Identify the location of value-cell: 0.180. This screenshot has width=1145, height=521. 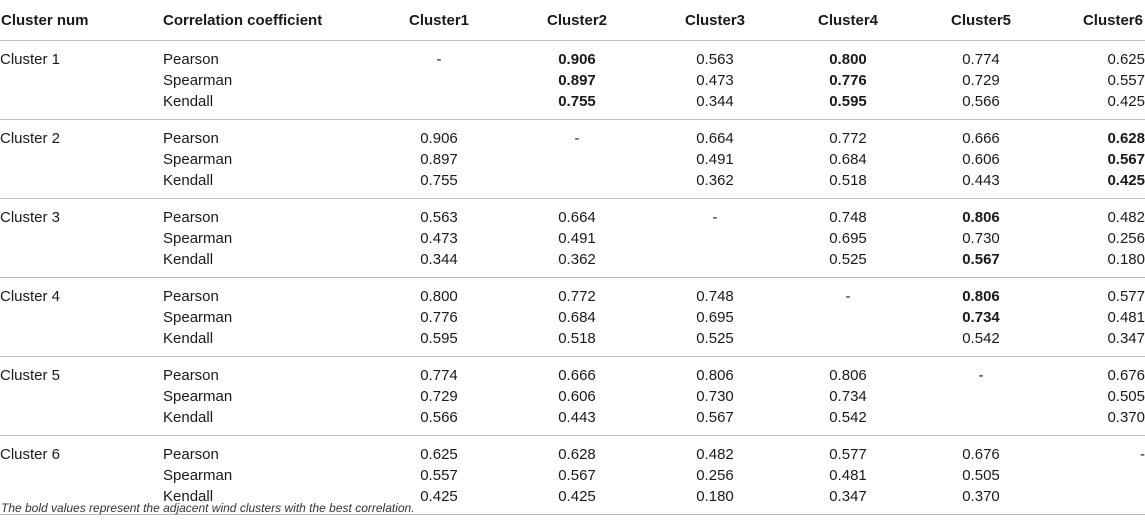
(715, 500).